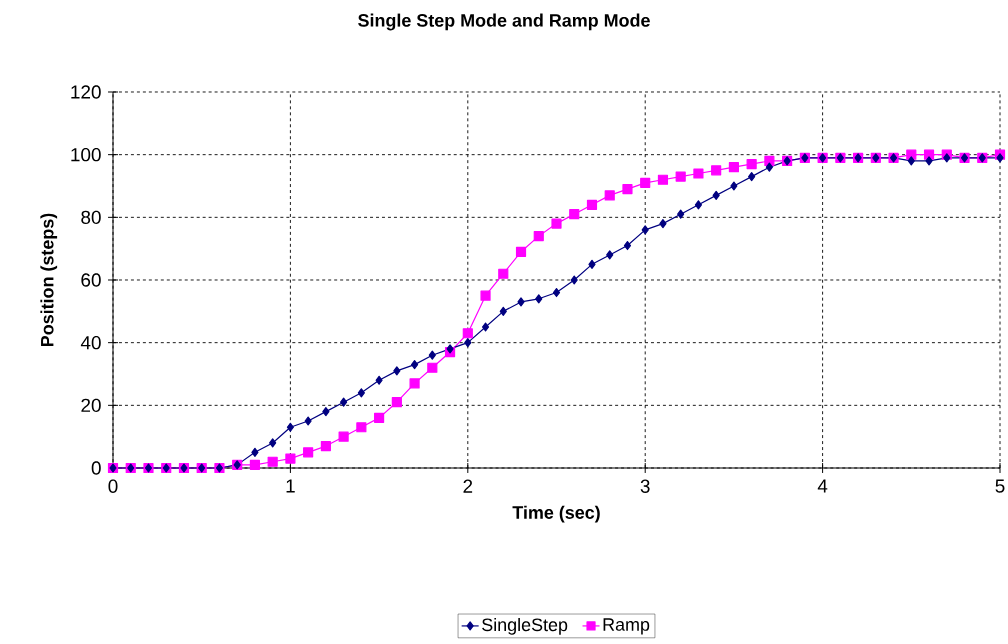 This screenshot has width=1008, height=644. I want to click on y-tick-label: 120, so click(86, 92).